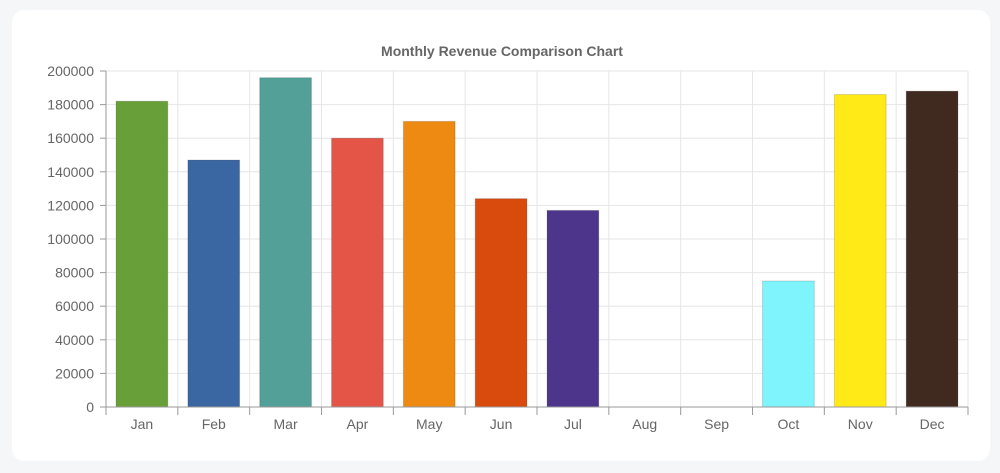 The image size is (1000, 473). What do you see at coordinates (789, 424) in the screenshot?
I see `x-tick-label: Oct` at bounding box center [789, 424].